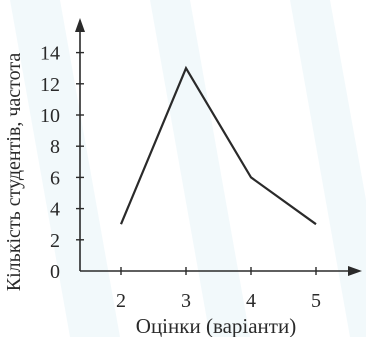  I want to click on y-tick-label: 0, so click(55, 272).